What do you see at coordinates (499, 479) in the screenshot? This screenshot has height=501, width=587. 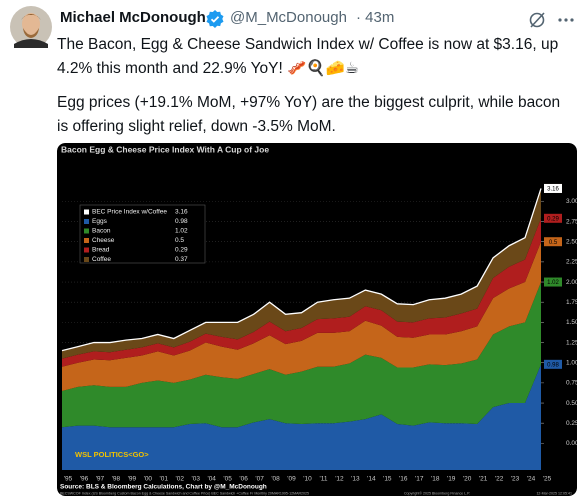 I see `x-tick-label: '22` at bounding box center [499, 479].